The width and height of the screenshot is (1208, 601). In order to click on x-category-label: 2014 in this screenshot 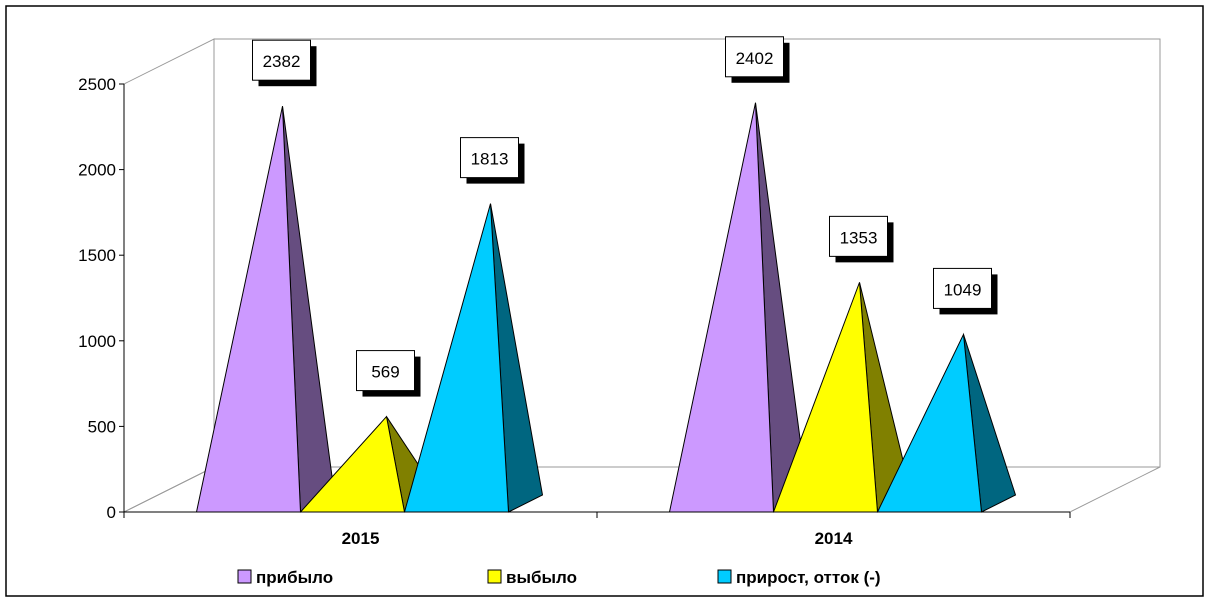, I will do `click(834, 538)`.